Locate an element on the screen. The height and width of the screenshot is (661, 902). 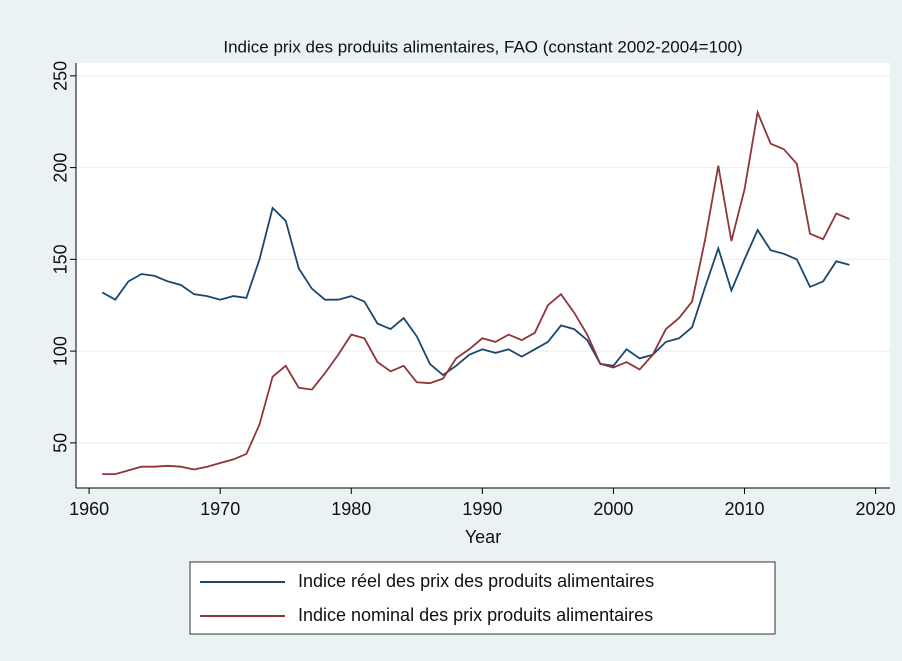
x-tick-label: 1960 is located at coordinates (89, 509).